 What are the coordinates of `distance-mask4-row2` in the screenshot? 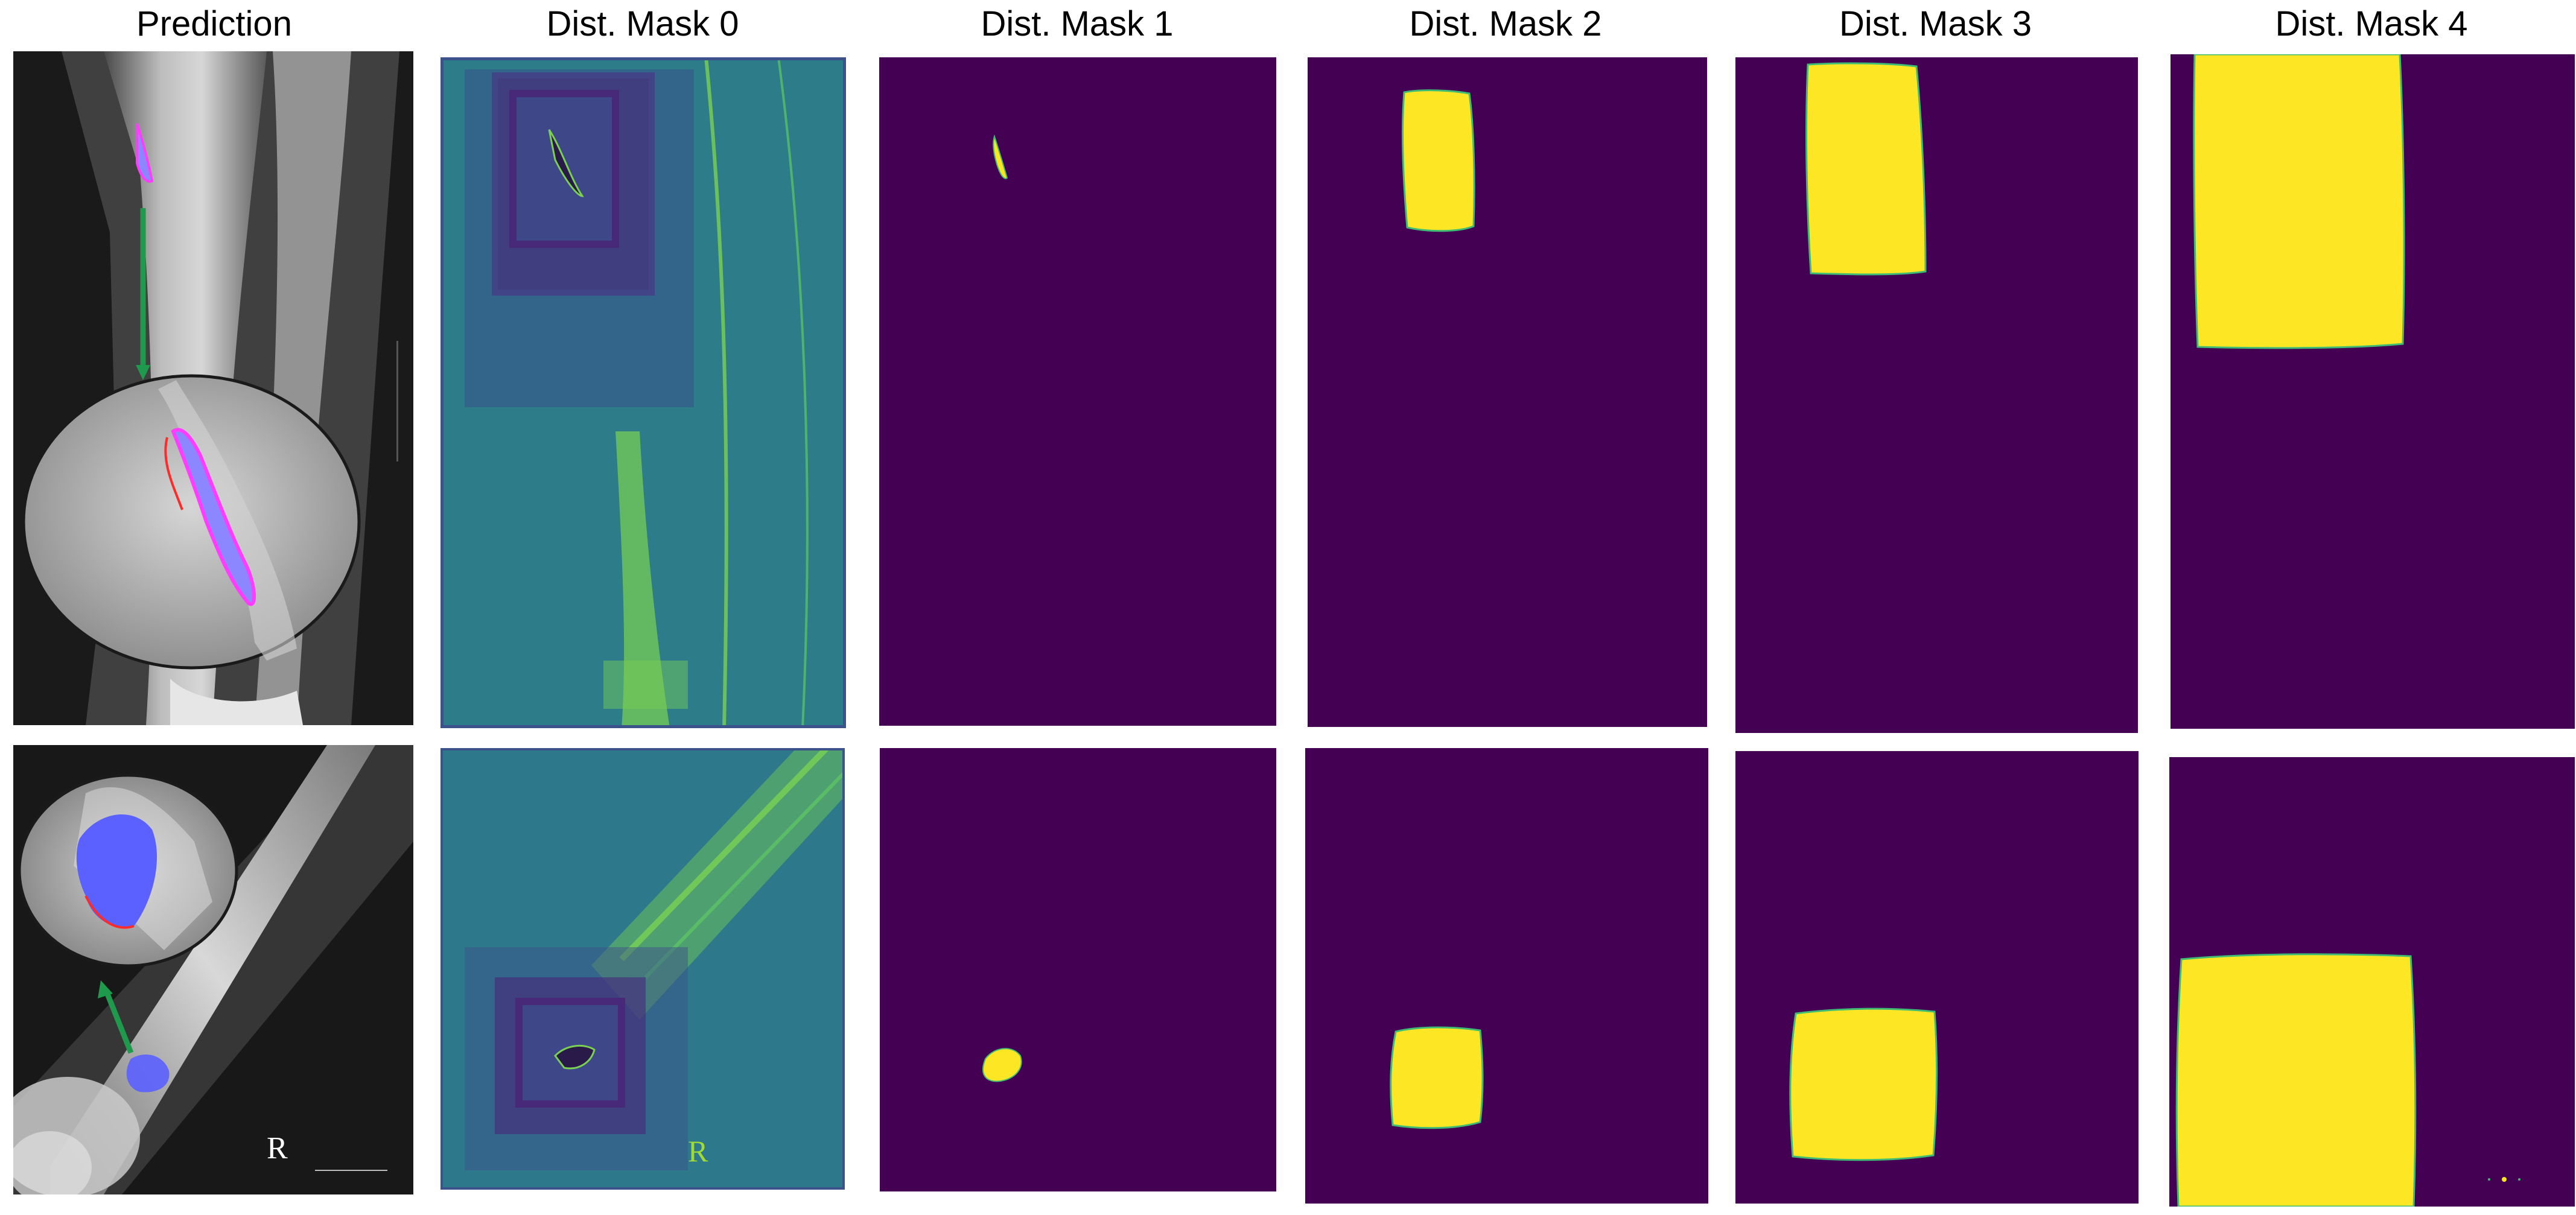 It's located at (2372, 982).